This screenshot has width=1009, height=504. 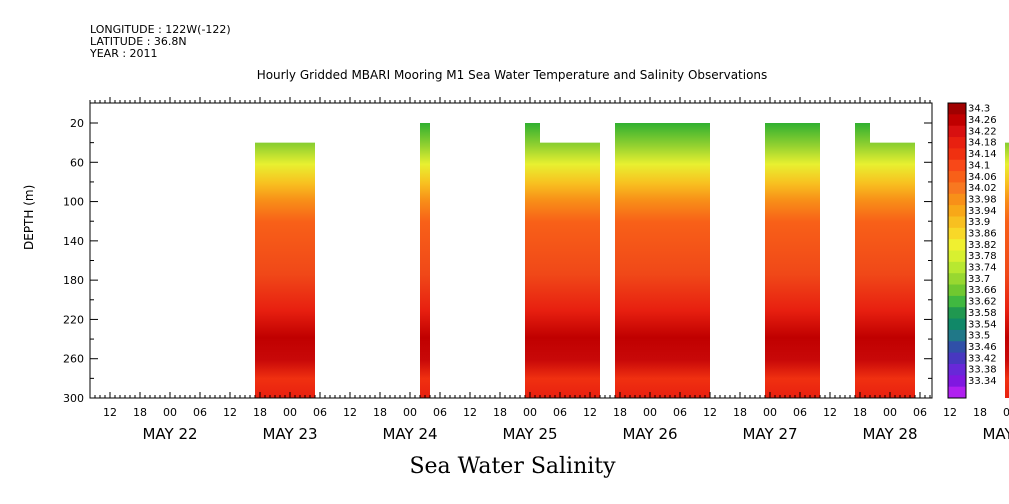 What do you see at coordinates (77, 162) in the screenshot?
I see `y-tick-label-1: 60` at bounding box center [77, 162].